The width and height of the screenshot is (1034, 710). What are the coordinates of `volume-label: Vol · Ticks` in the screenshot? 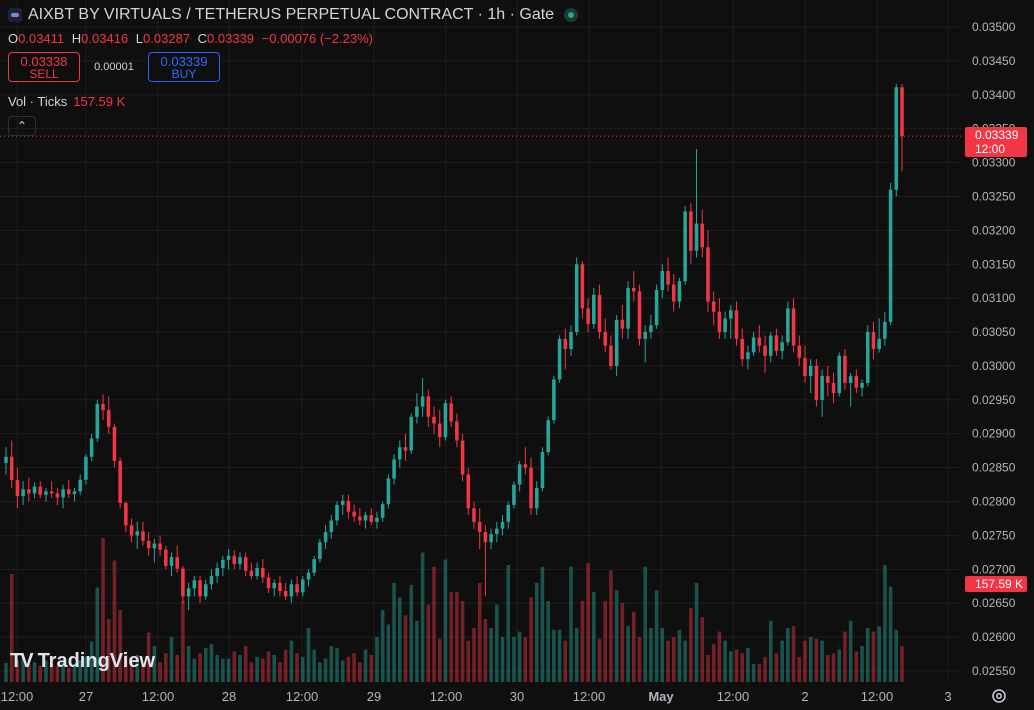 It's located at (38, 101).